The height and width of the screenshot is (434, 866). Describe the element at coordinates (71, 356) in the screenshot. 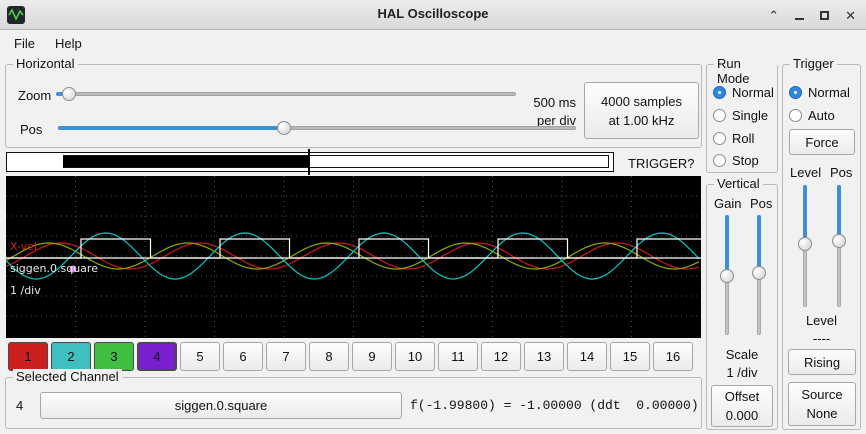

I see `channel-button-2: 2` at that location.